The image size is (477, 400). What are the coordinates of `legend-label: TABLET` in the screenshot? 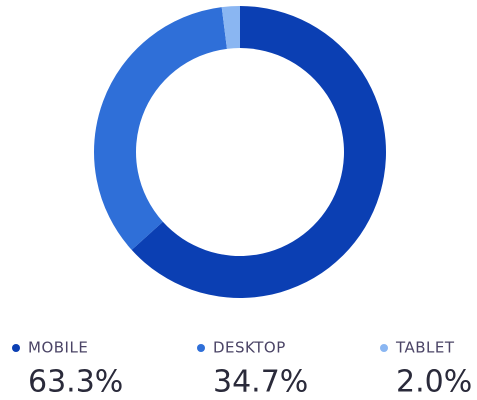 It's located at (425, 348).